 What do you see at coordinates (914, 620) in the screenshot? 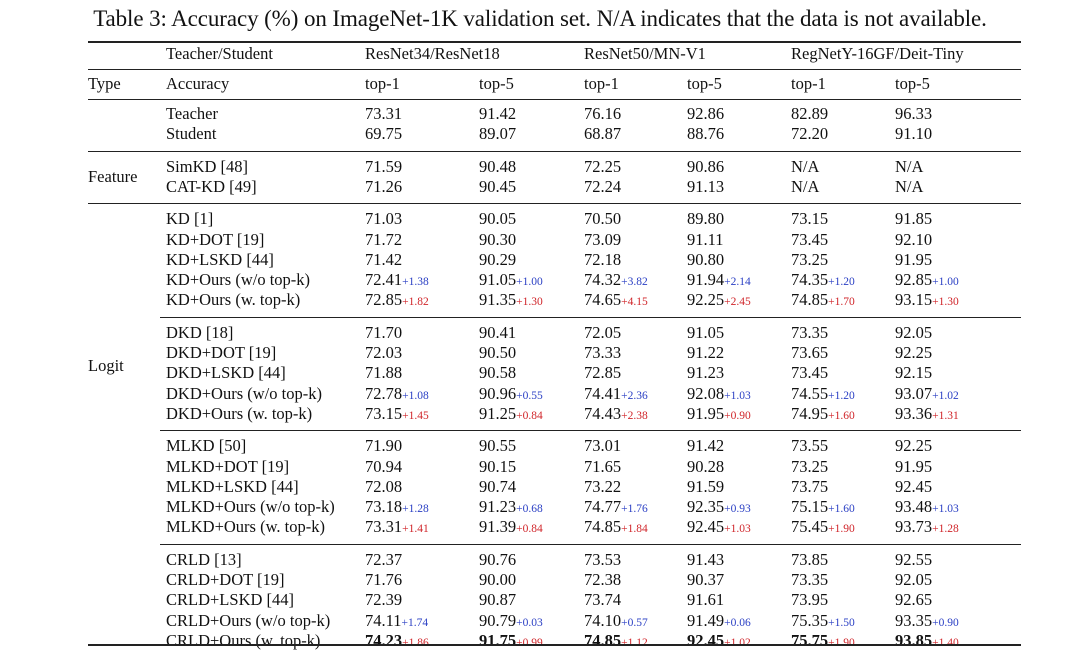
I see `cell-value: 93.35` at bounding box center [914, 620].